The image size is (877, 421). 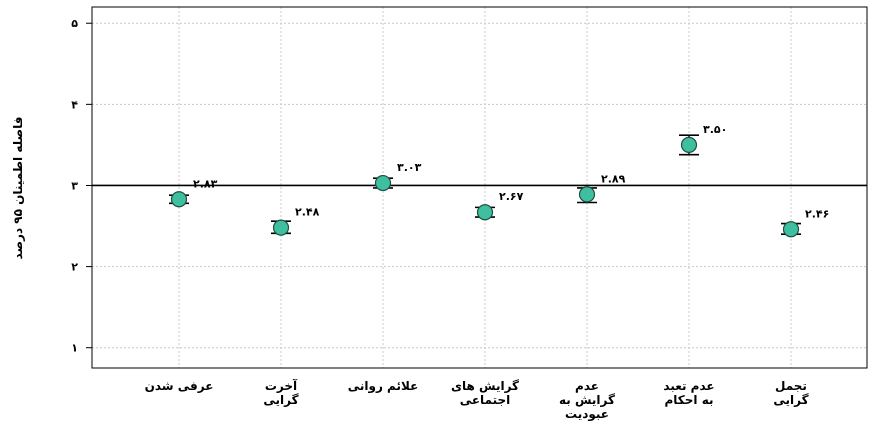 What do you see at coordinates (383, 386) in the screenshot?
I see `x-category-label: علائم روانی` at bounding box center [383, 386].